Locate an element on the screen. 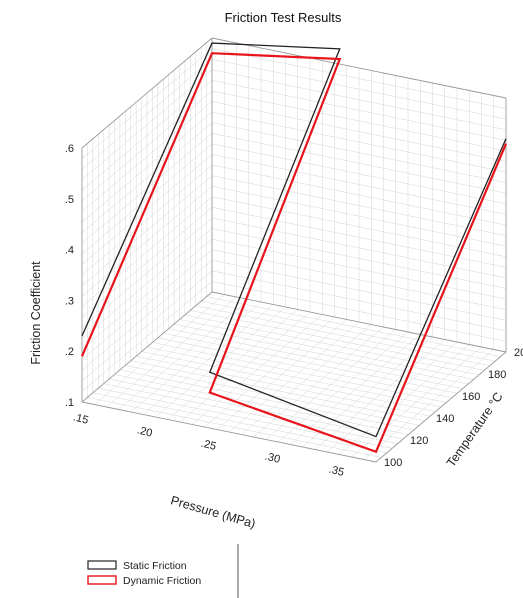 The width and height of the screenshot is (523, 598). legend-label-dynamic: Dynamic Friction is located at coordinates (162, 581).